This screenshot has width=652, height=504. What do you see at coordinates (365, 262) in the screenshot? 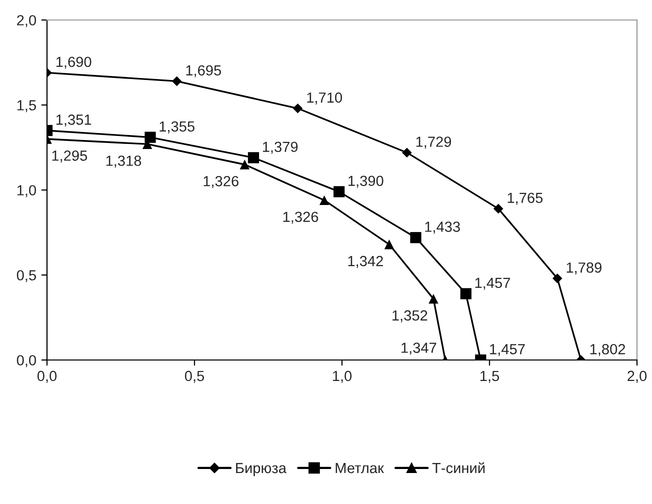
I see `annotation: 1,342` at bounding box center [365, 262].